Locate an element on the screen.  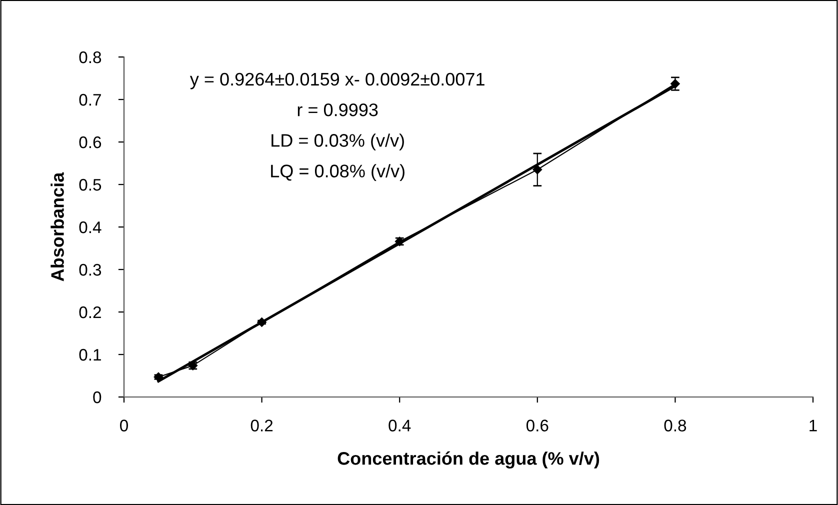
y-tick-label: 0.4 is located at coordinates (90, 227).